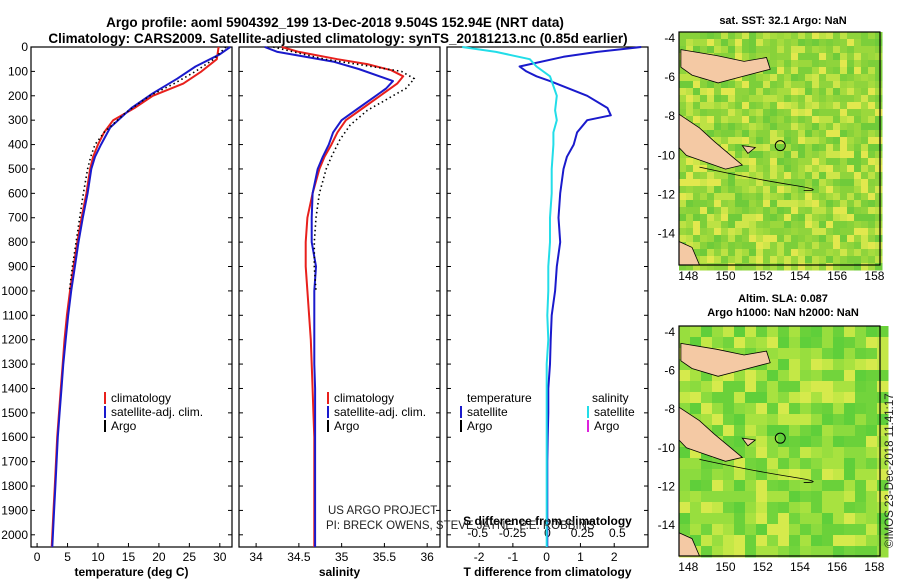 The image size is (900, 580). Describe the element at coordinates (376, 412) in the screenshot. I see `salinity-legend: climatology satellite-adj. clim. Argo` at that location.